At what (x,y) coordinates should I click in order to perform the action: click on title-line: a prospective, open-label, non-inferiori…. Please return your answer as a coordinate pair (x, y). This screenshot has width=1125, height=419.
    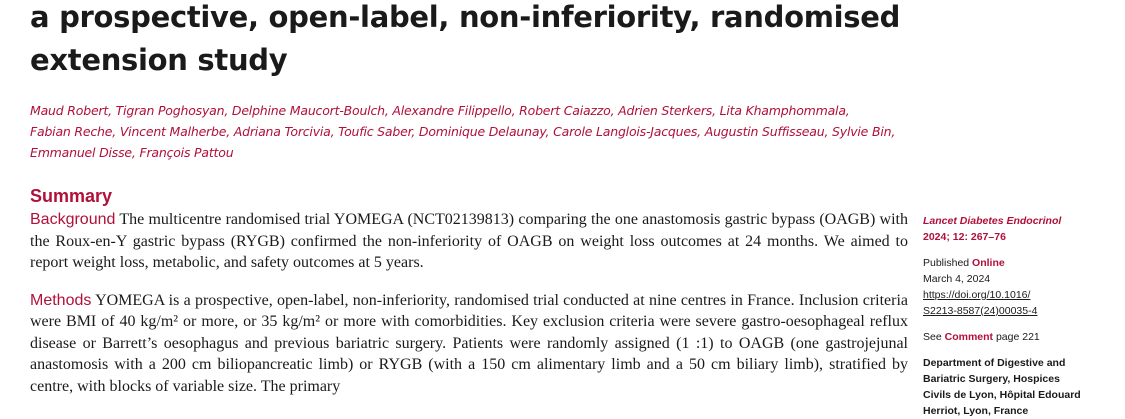
    Looking at the image, I should click on (465, 17).